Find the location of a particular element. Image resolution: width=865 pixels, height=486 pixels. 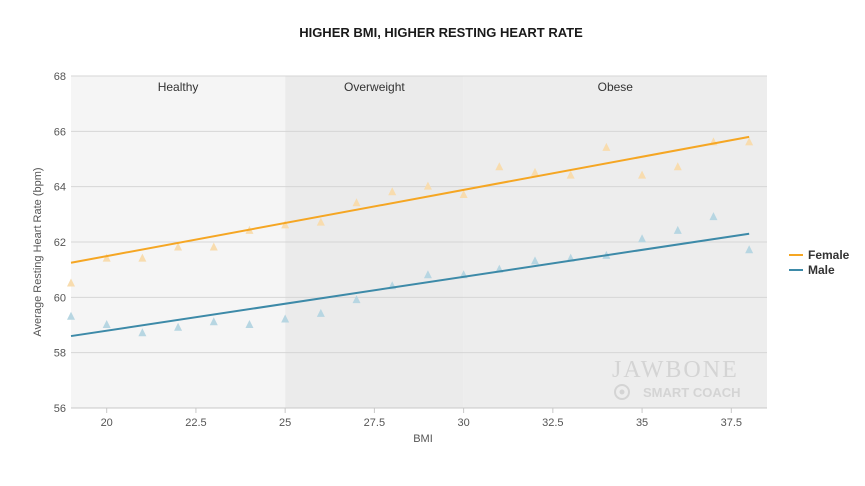

x-tick-label: 25 is located at coordinates (285, 423).